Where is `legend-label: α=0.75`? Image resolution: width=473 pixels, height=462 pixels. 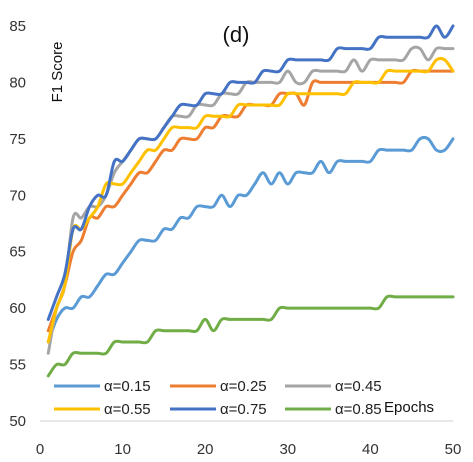
legend-label: α=0.75 is located at coordinates (243, 409).